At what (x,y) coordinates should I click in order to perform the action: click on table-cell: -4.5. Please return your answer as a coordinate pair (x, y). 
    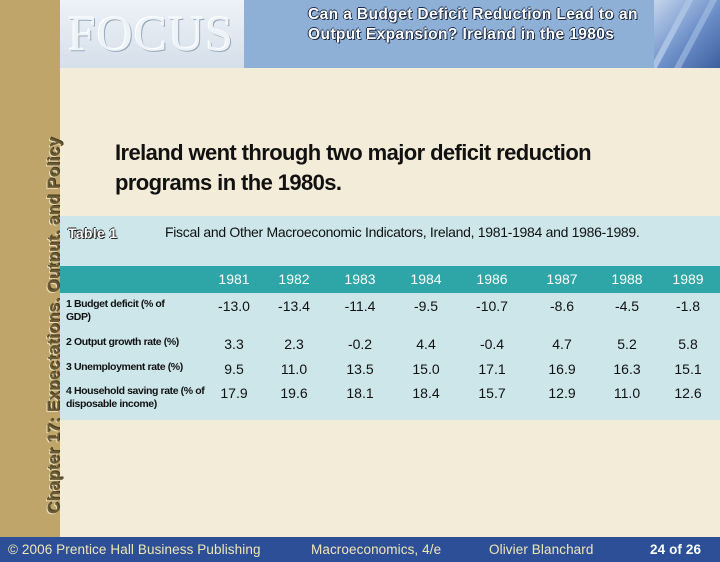
    Looking at the image, I should click on (627, 306).